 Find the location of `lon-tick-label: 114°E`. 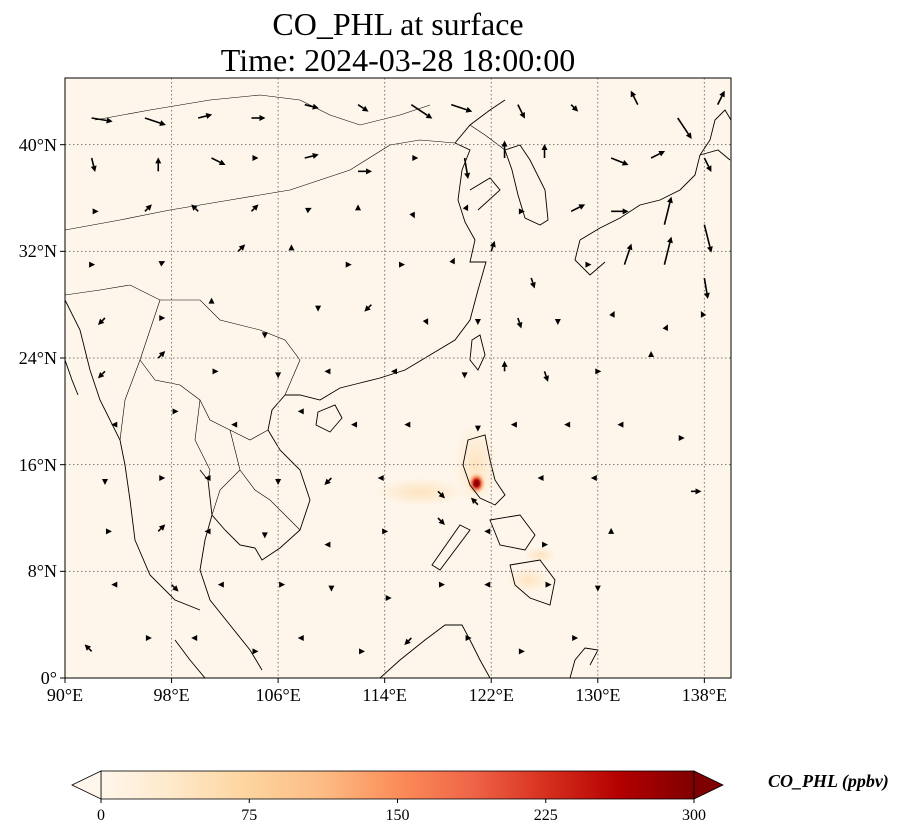

lon-tick-label: 114°E is located at coordinates (384, 695).